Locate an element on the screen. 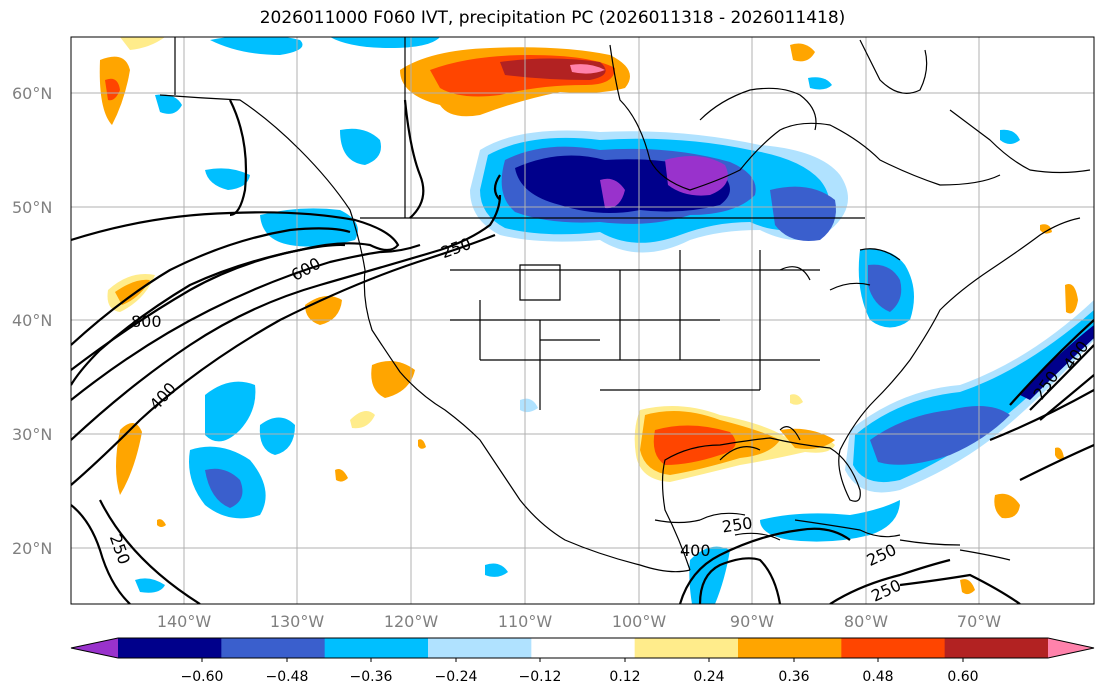 Image resolution: width=1105 pixels, height=698 pixels. lon-label-70w: 70°W is located at coordinates (979, 621).